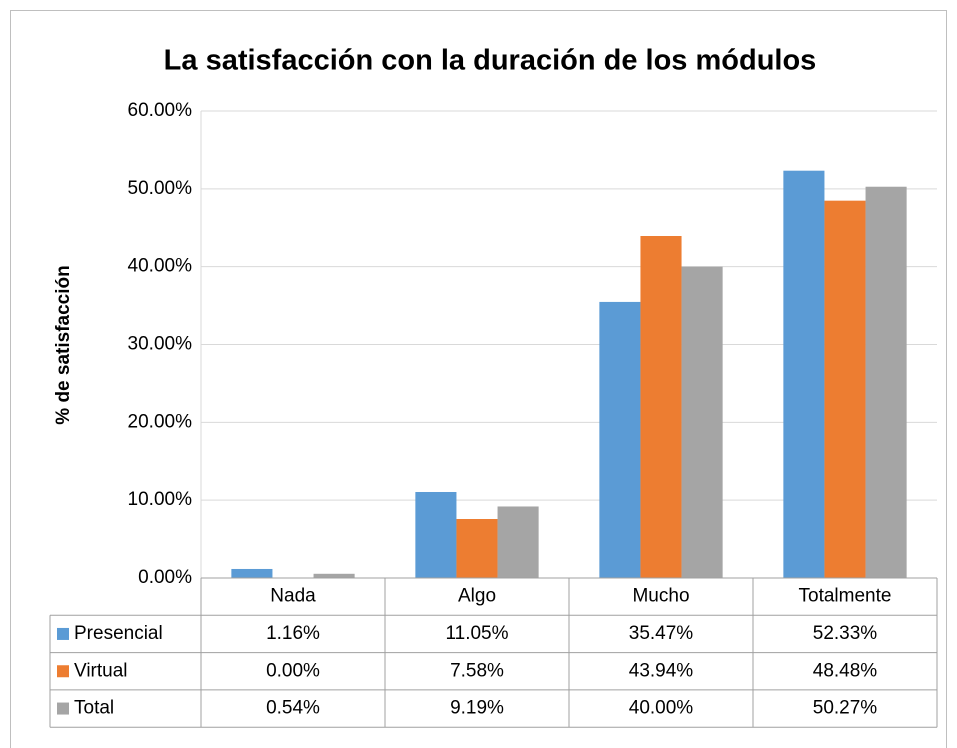 This screenshot has height=748, width=957. I want to click on y-axis-label: % de satisfacción, so click(63, 344).